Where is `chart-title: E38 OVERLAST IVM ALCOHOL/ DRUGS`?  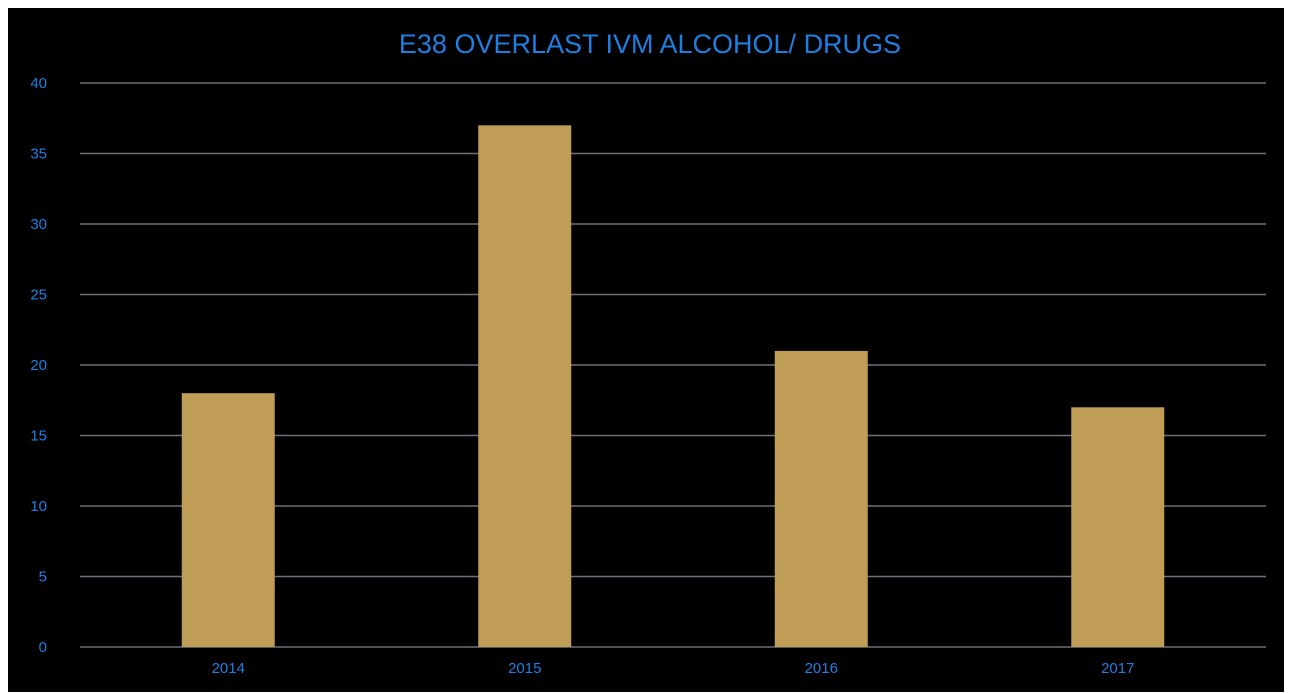 chart-title: E38 OVERLAST IVM ALCOHOL/ DRUGS is located at coordinates (650, 44).